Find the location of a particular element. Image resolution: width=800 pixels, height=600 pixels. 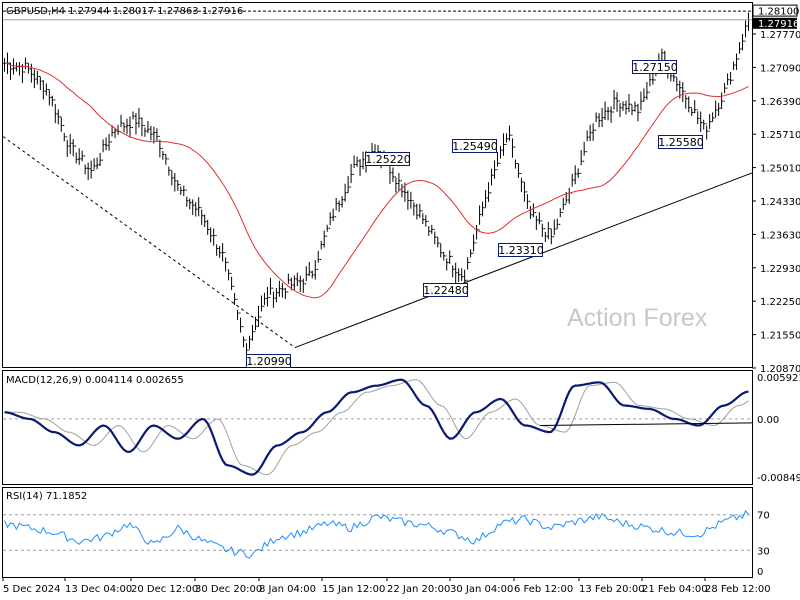

current-price-label: 1.27916 is located at coordinates (778, 24).